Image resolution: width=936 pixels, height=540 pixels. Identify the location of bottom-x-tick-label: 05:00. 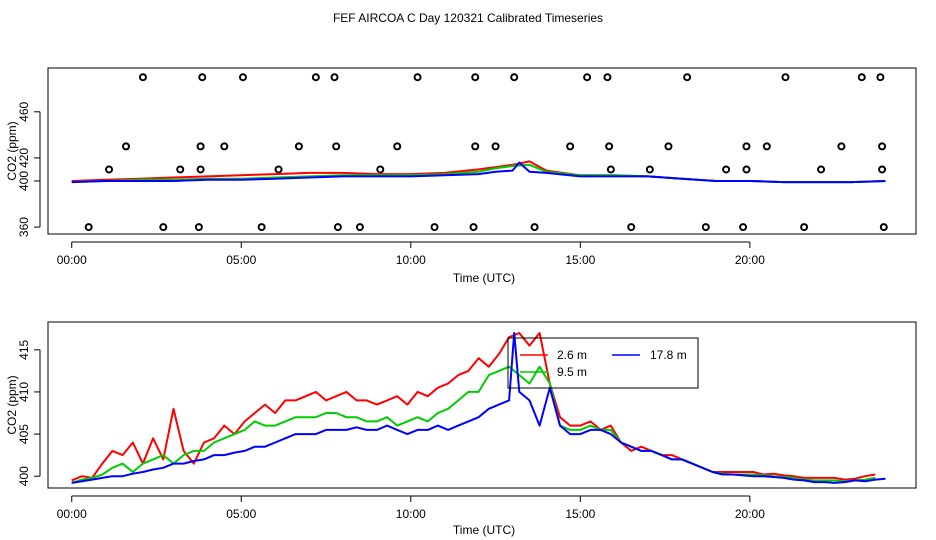
(241, 514).